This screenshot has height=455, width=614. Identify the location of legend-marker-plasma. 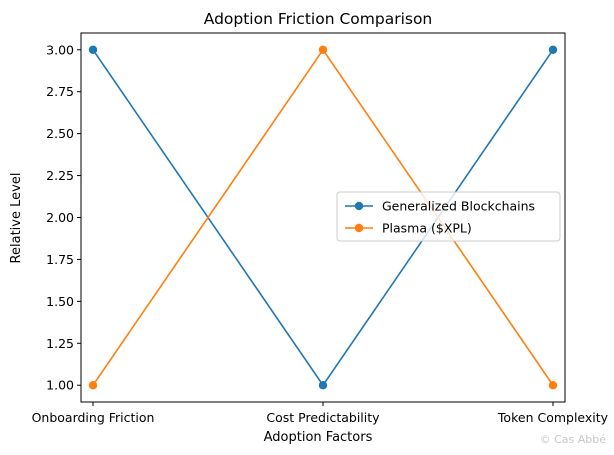
(359, 228).